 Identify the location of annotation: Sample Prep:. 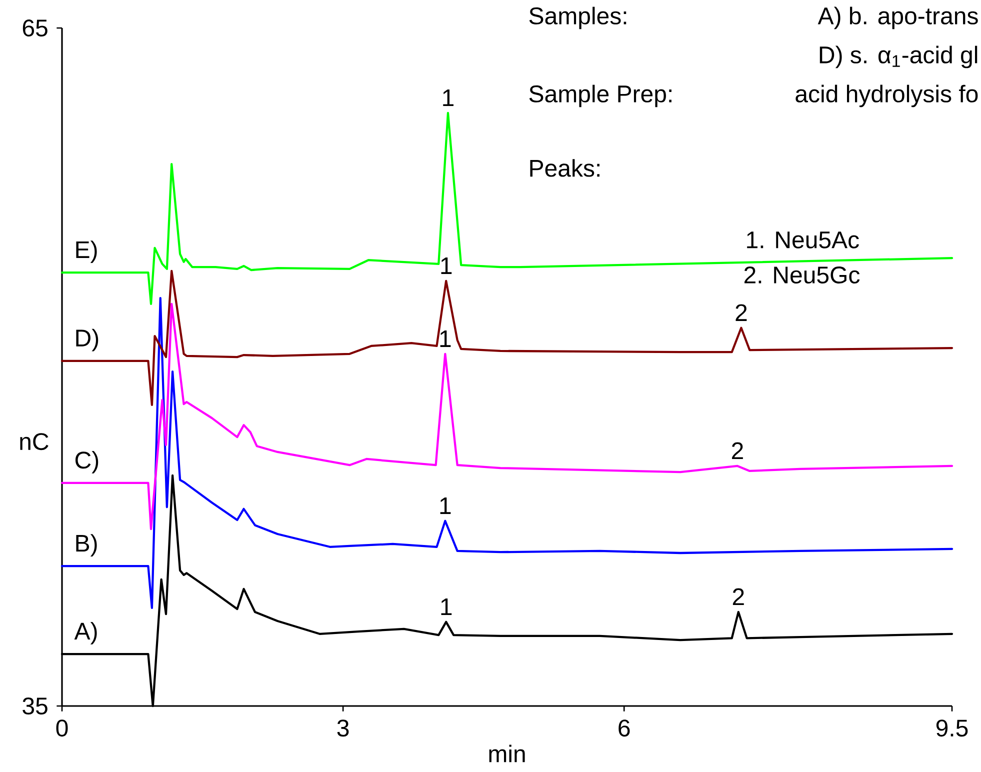
(600, 96).